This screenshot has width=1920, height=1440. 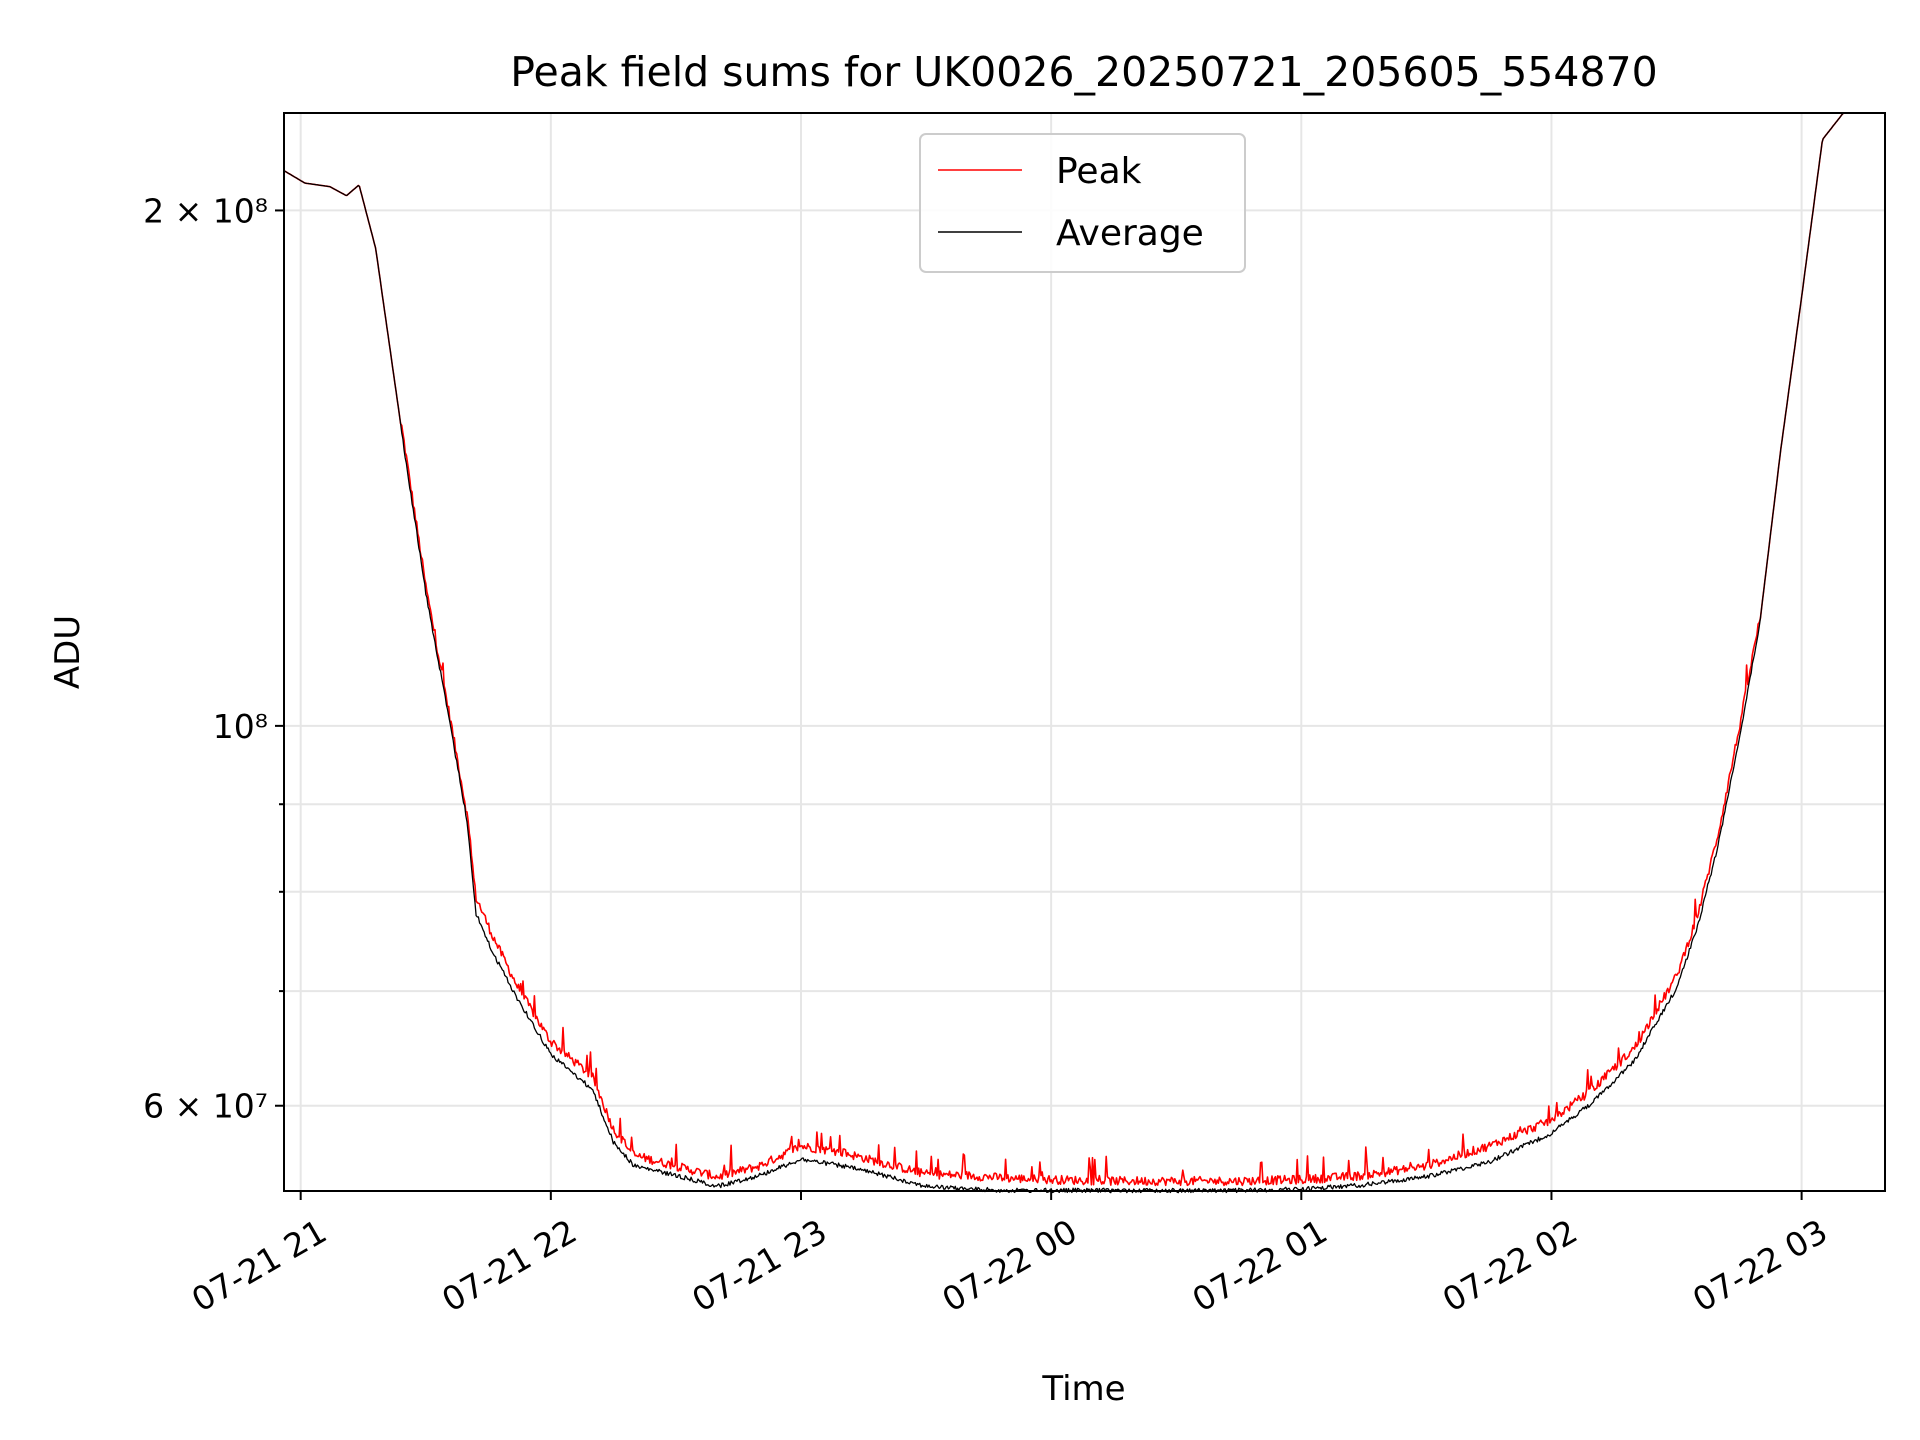 What do you see at coordinates (259, 1266) in the screenshot?
I see `x-tick-label: 07-21 21` at bounding box center [259, 1266].